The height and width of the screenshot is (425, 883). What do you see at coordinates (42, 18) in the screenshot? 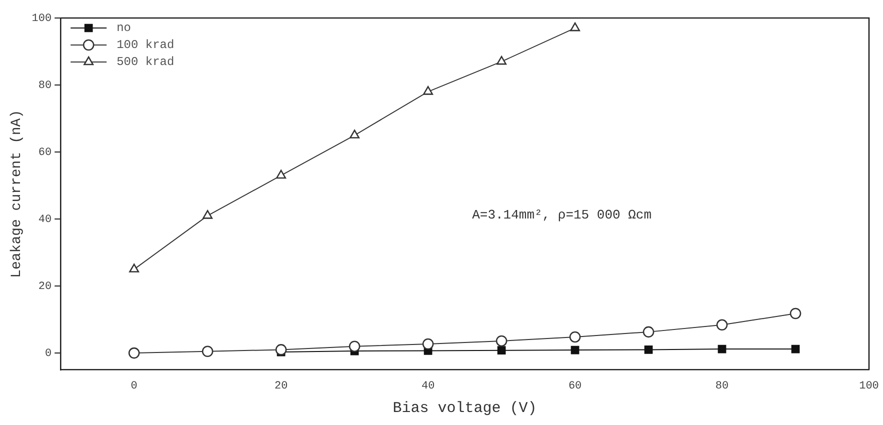
I see `y-tick-label: 100` at bounding box center [42, 18].